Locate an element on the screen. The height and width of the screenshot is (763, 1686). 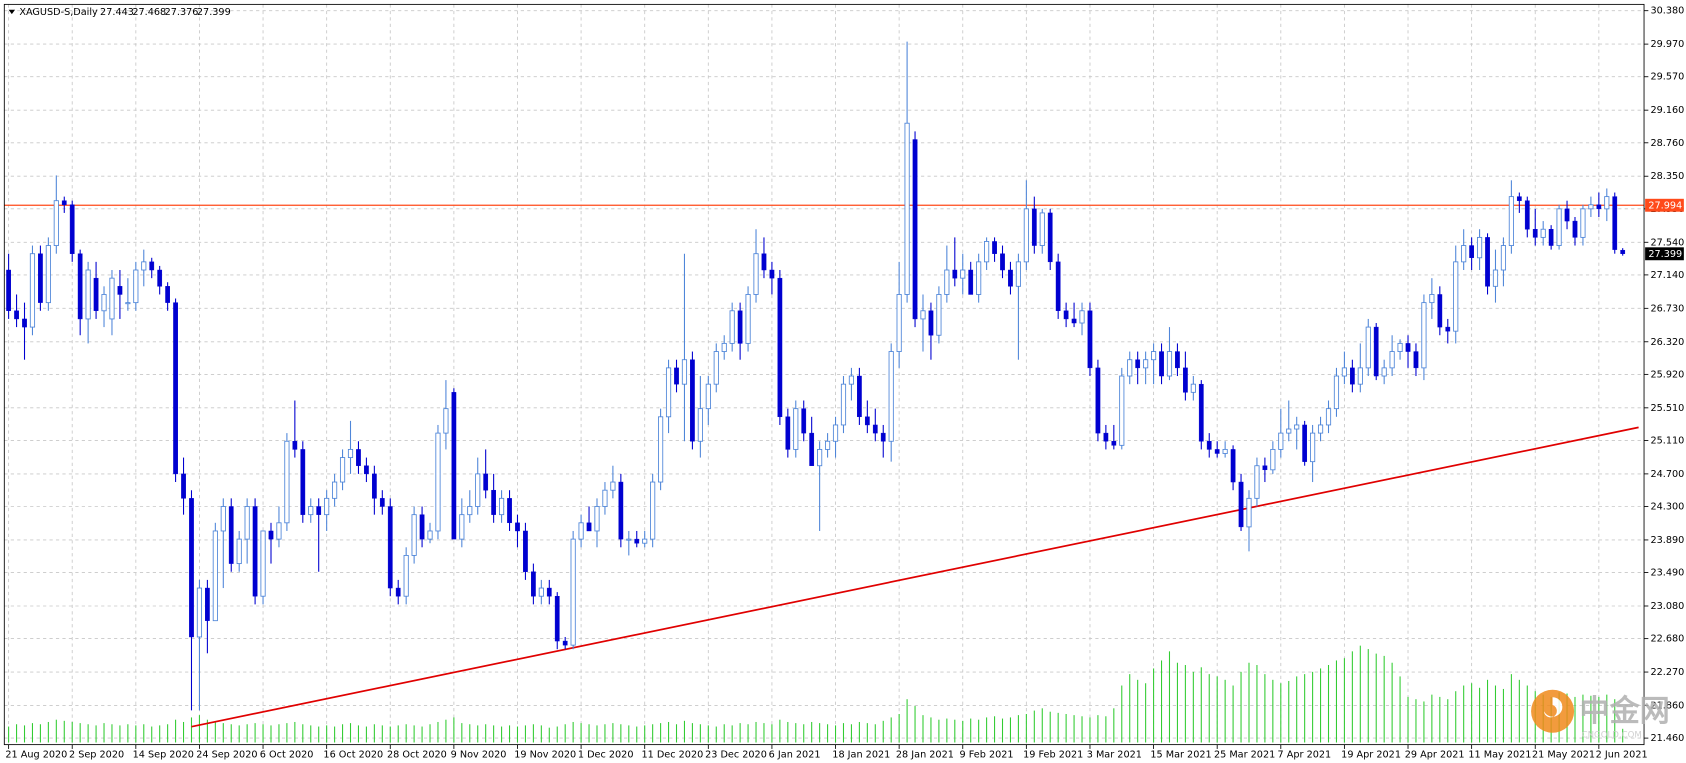
x-tick-label: 21 Aug 2020 is located at coordinates (36, 754).